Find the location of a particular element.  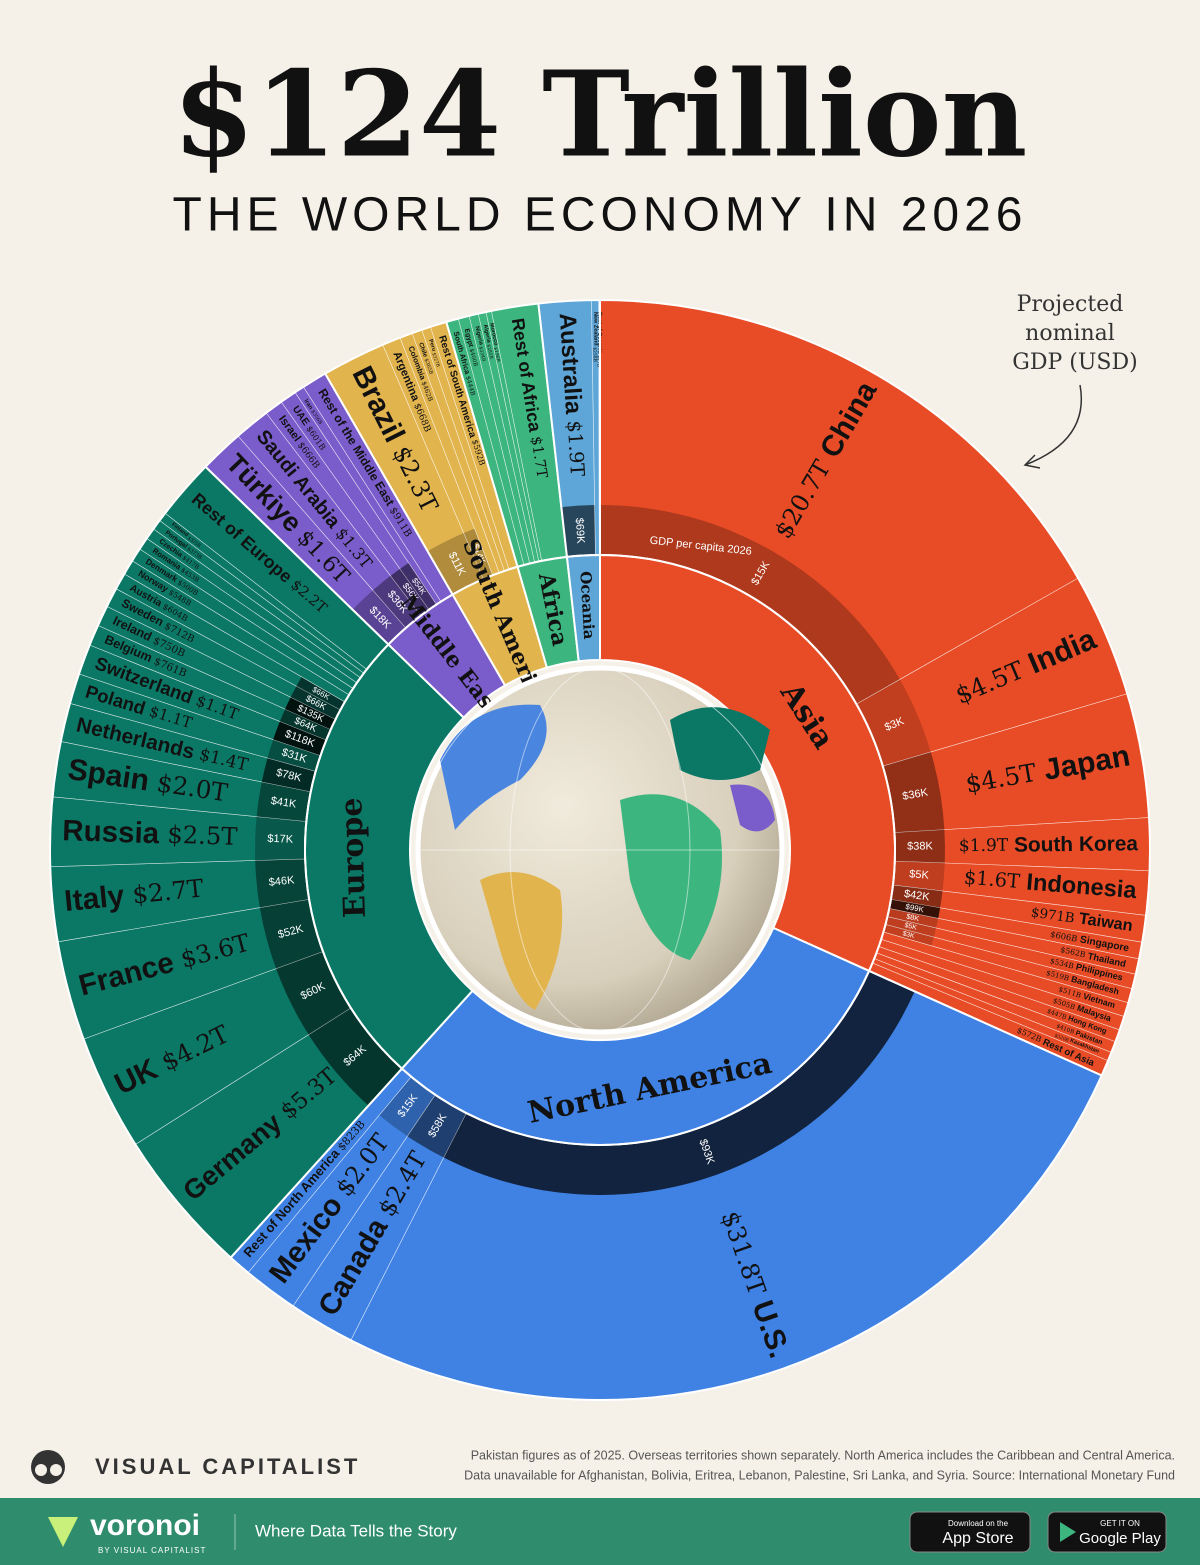

country-name: Morocco is located at coordinates (493, 335).